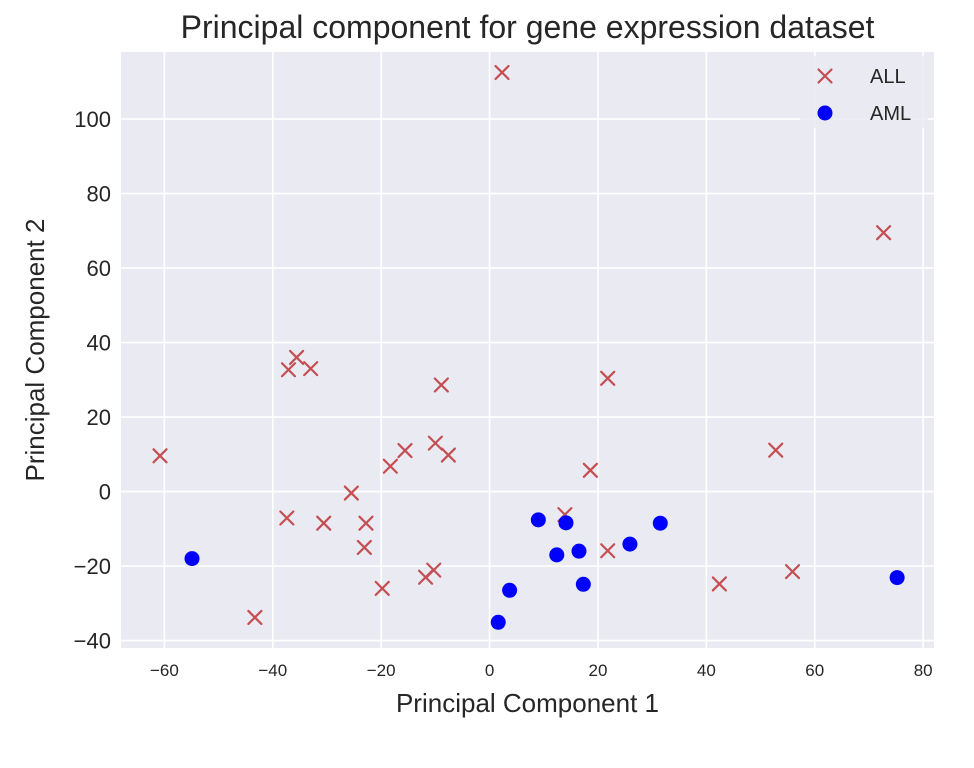  I want to click on y-tick-label: 20, so click(99, 417).